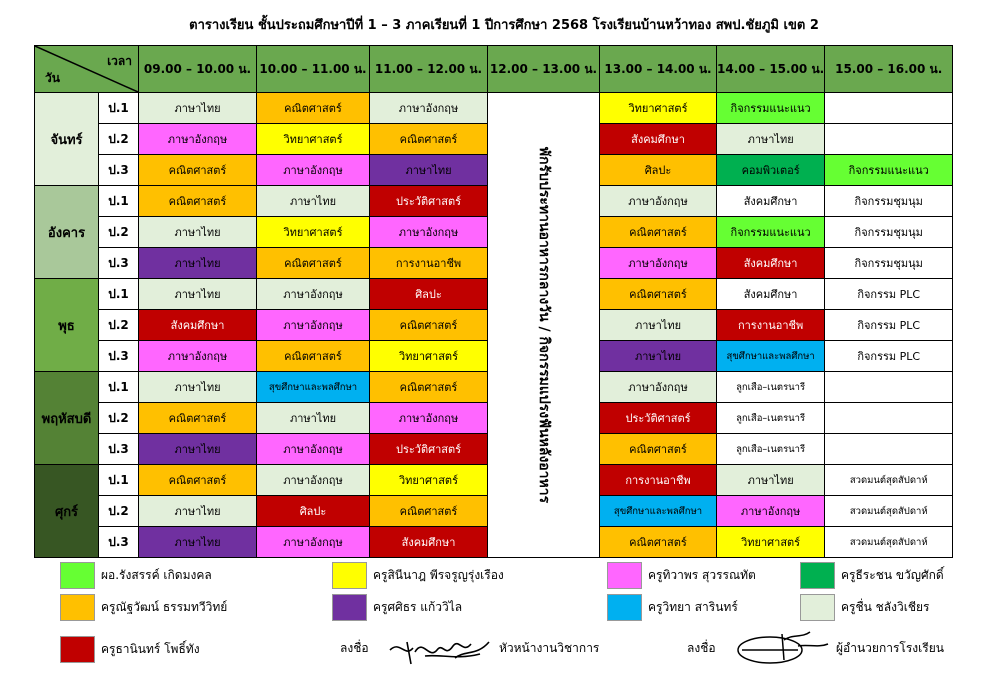 The image size is (1008, 691). Describe the element at coordinates (52, 78) in the screenshot. I see `day-label: วัน` at that location.